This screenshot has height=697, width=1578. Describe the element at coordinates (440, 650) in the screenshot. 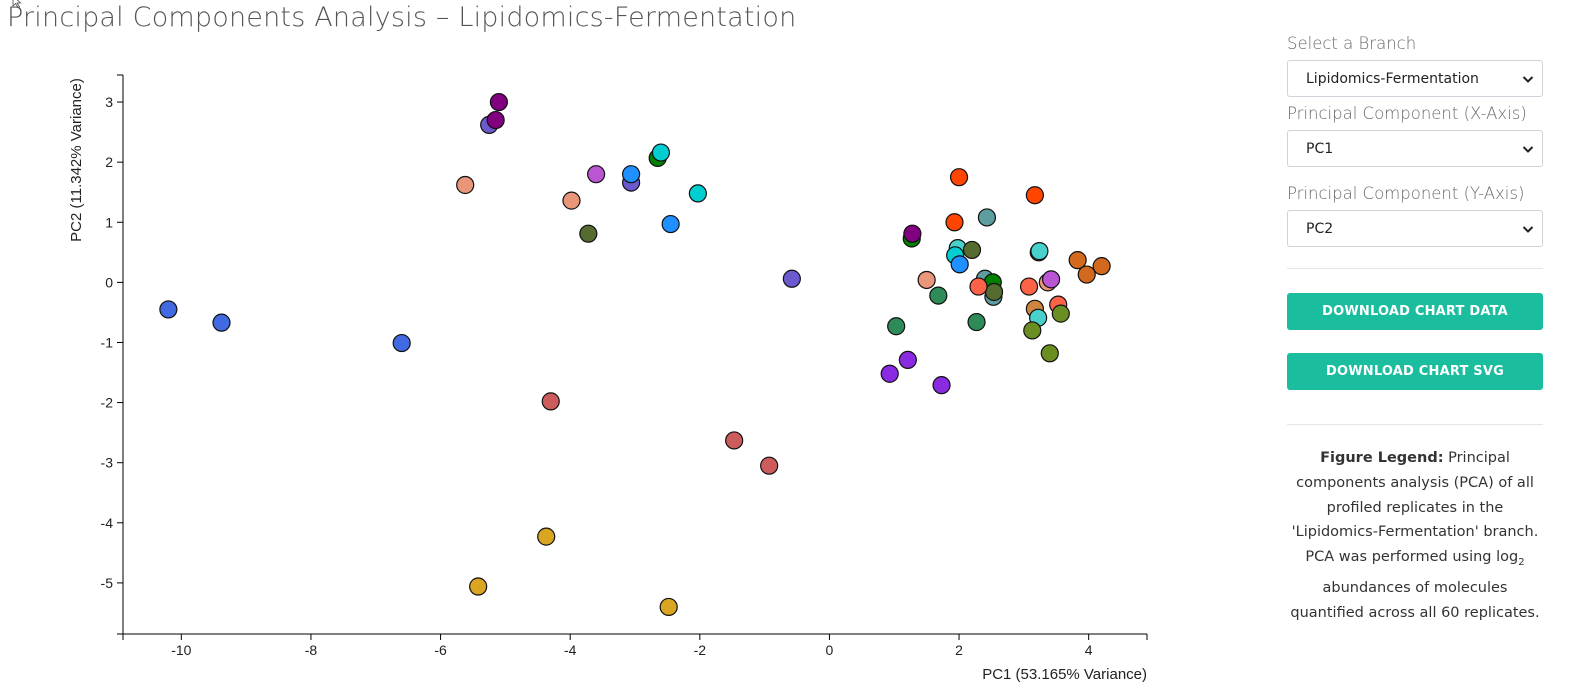

I see `x-tick-label: -6` at that location.